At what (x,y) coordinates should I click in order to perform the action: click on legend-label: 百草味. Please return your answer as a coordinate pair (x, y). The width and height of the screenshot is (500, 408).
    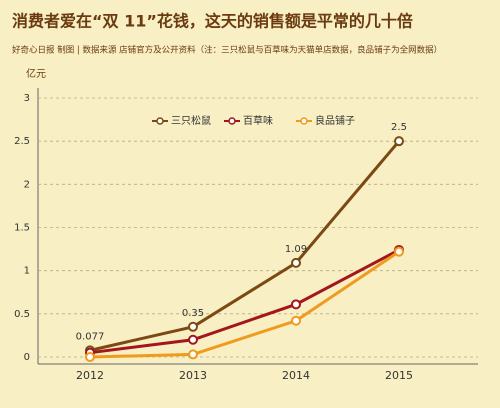
    Looking at the image, I should click on (258, 121).